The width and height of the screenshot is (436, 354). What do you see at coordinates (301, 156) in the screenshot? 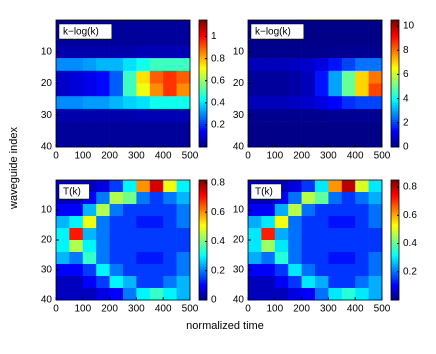
I see `x-tick-label: 200` at bounding box center [301, 156].